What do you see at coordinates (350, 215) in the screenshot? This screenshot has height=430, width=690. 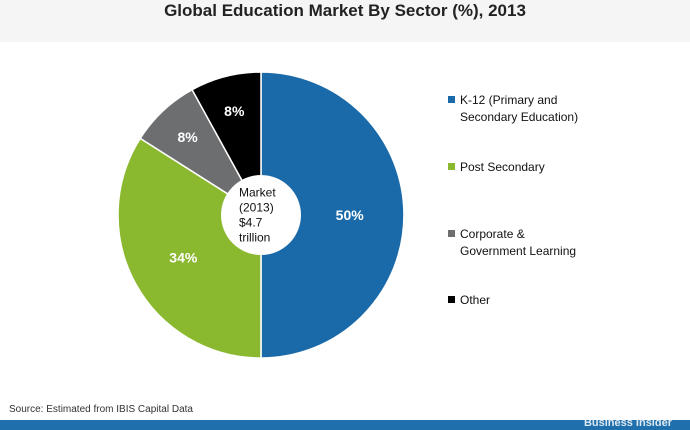 I see `data-label: 50%` at bounding box center [350, 215].